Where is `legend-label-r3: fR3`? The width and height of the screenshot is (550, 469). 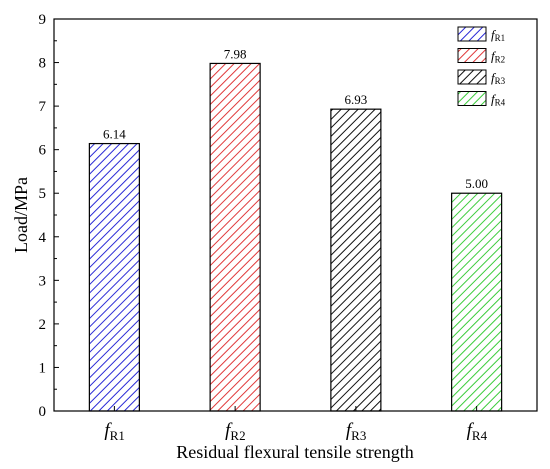 legend-label-r3: fR3 is located at coordinates (498, 78).